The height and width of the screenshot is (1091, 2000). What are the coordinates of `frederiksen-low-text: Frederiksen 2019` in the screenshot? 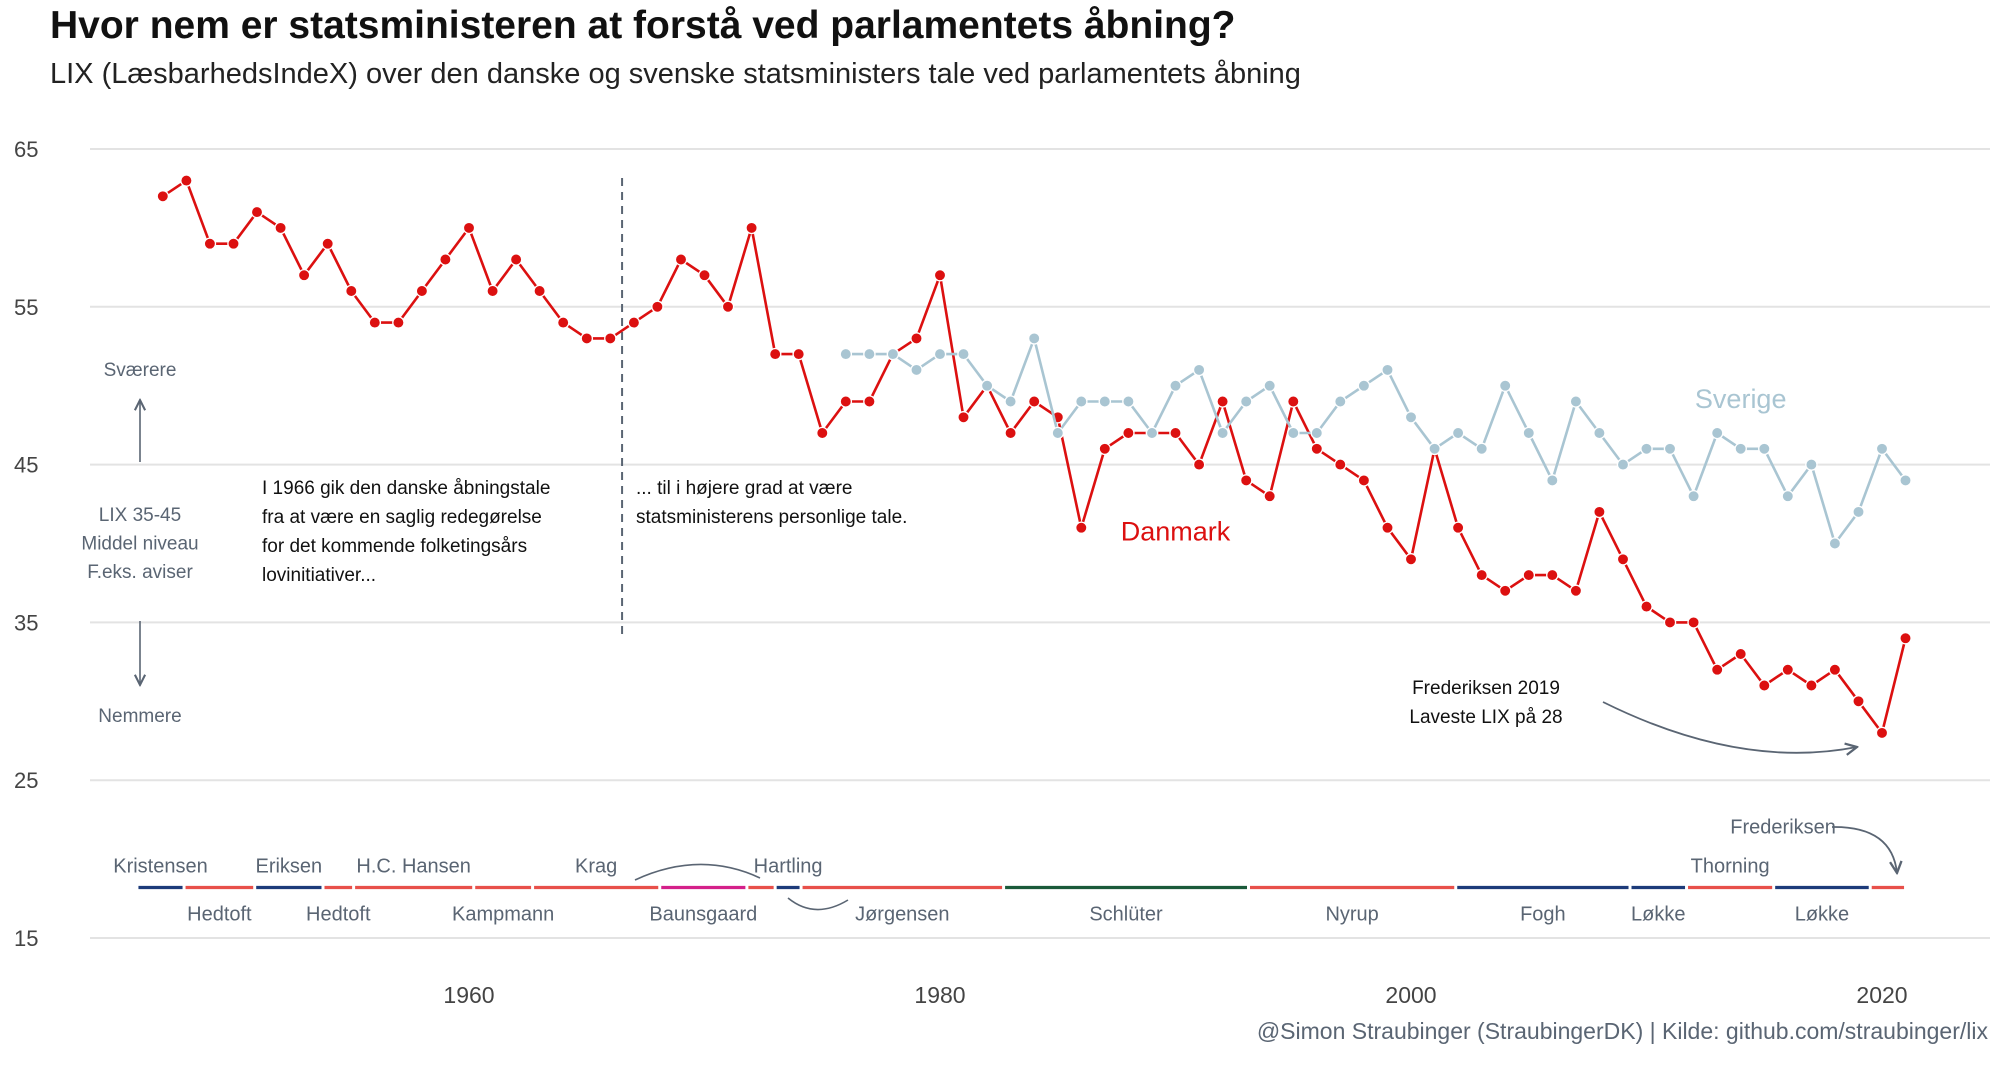 It's located at (1486, 688).